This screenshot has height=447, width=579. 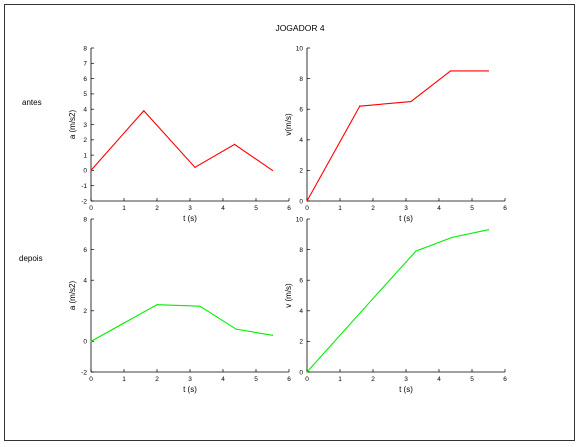 I want to click on y-axis-label: v(m/s), so click(x=288, y=124).